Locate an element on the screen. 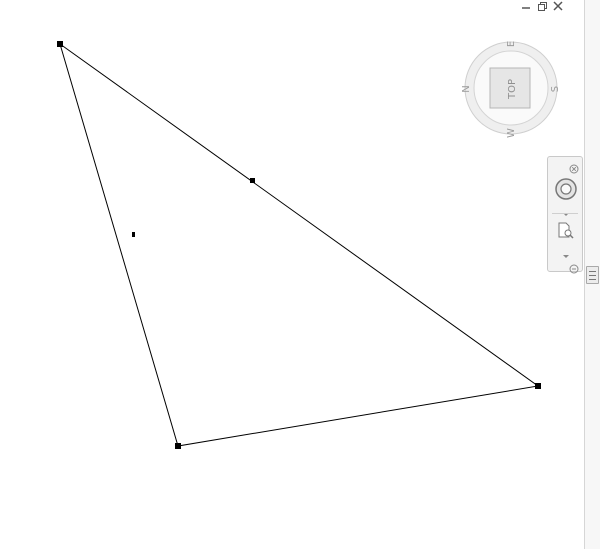 This screenshot has width=600, height=549. compass-south: S is located at coordinates (555, 89).